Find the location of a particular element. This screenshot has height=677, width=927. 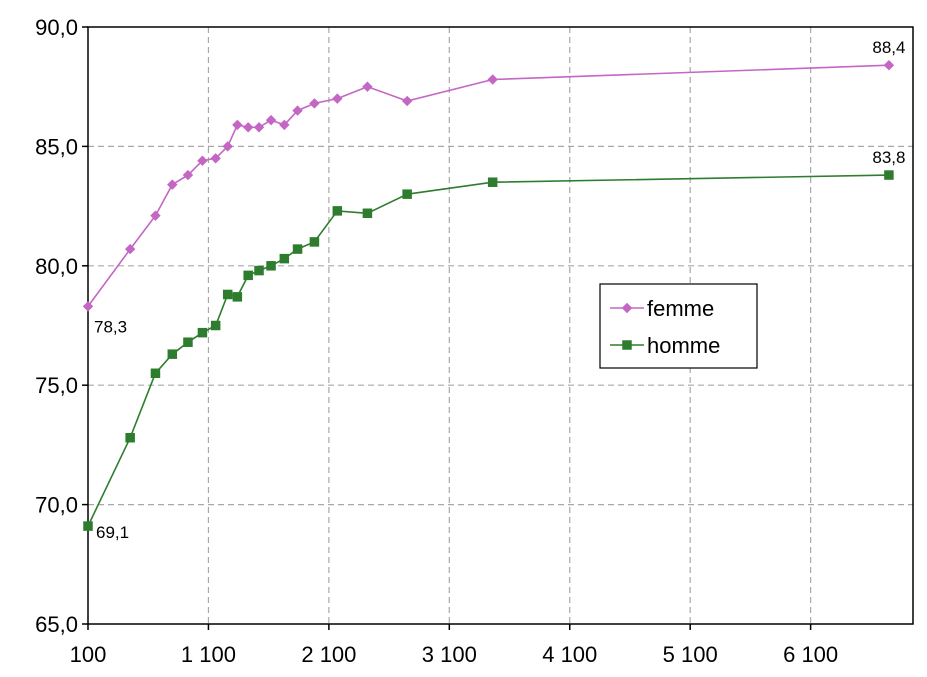

legend-marker-femme is located at coordinates (627, 308).